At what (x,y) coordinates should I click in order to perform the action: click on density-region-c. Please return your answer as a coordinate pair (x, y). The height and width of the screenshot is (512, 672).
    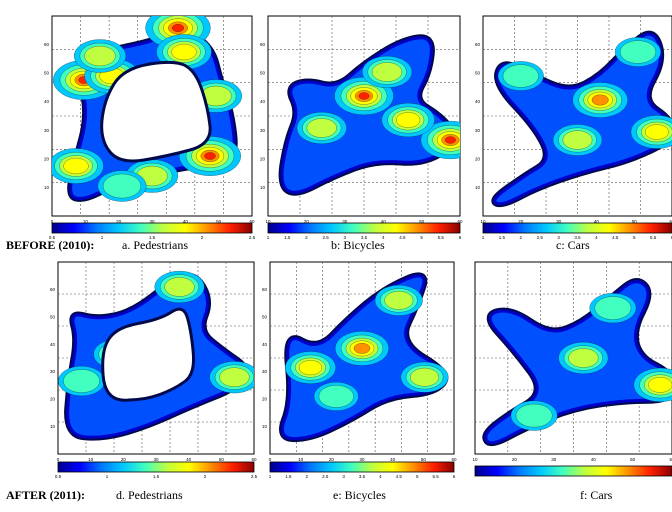
    Looking at the image, I should click on (581, 119).